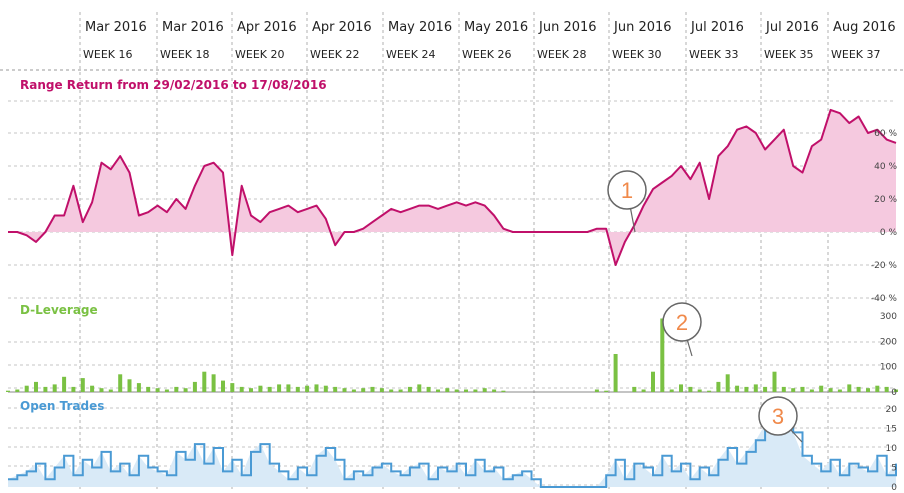  I want to click on week-label: WEEK 24, so click(410, 54).